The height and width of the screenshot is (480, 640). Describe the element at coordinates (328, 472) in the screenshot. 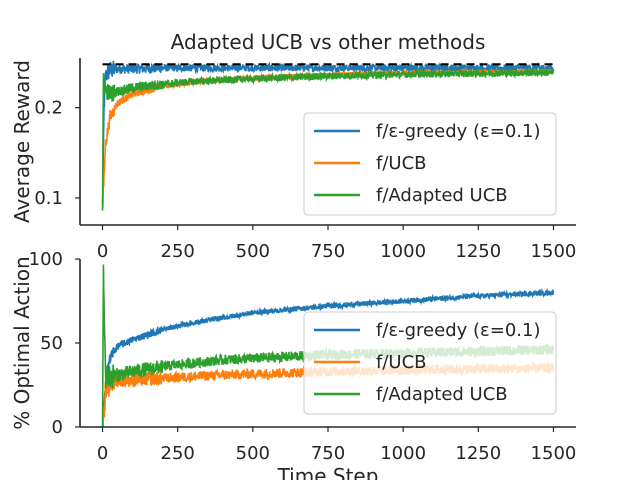

I see `x-axis-label: Time Step` at that location.